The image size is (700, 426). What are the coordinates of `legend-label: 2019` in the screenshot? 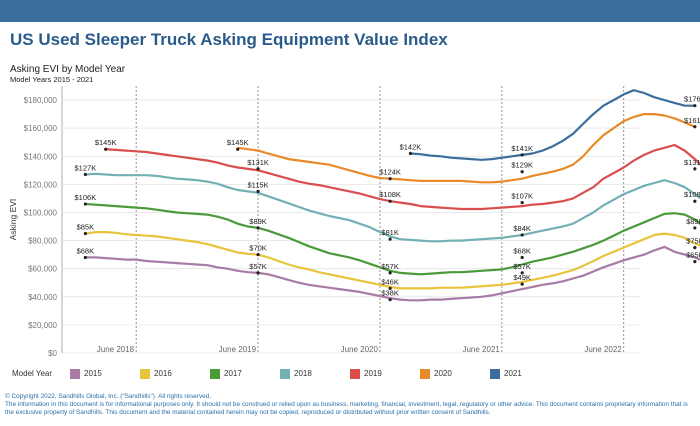 It's located at (373, 373).